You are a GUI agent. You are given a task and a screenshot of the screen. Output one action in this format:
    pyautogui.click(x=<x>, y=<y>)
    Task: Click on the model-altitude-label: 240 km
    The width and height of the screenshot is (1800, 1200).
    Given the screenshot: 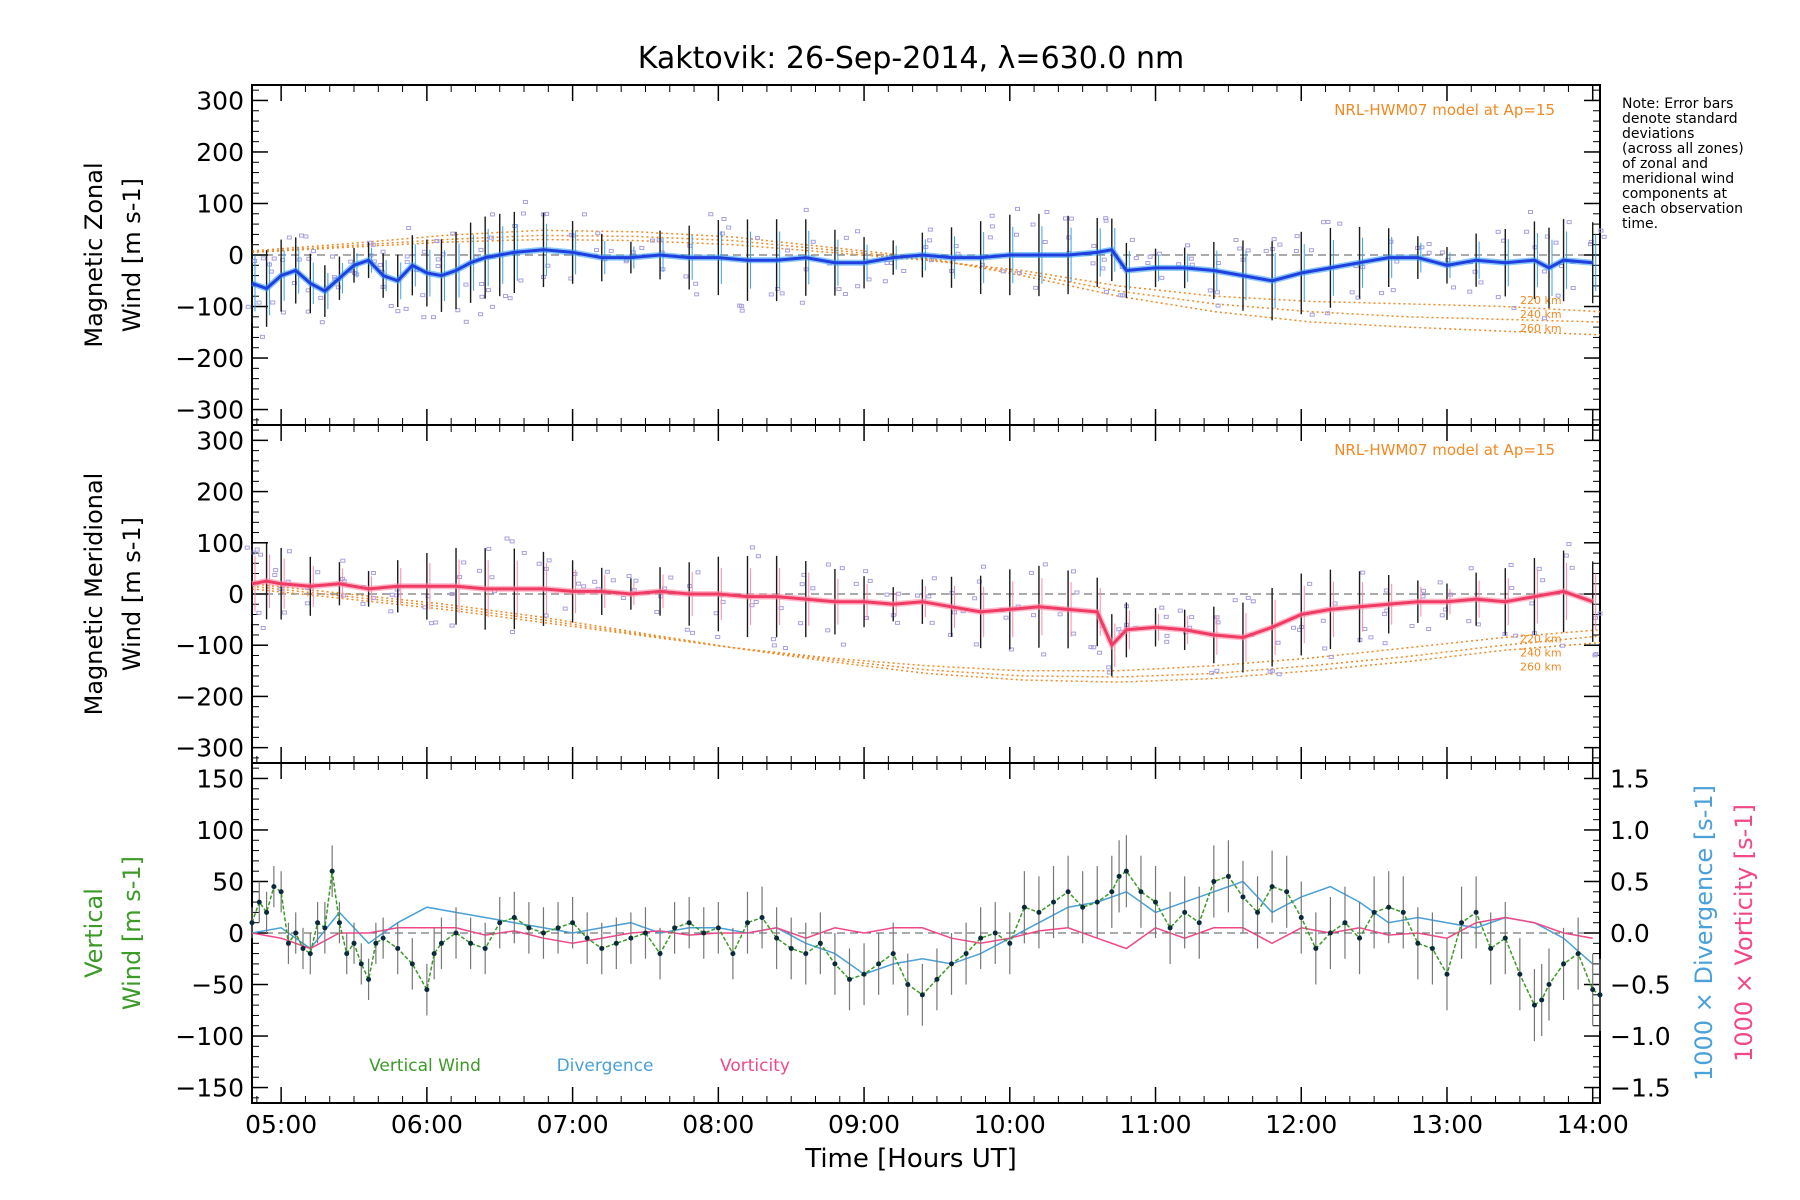 What is the action you would take?
    pyautogui.click(x=1541, y=314)
    